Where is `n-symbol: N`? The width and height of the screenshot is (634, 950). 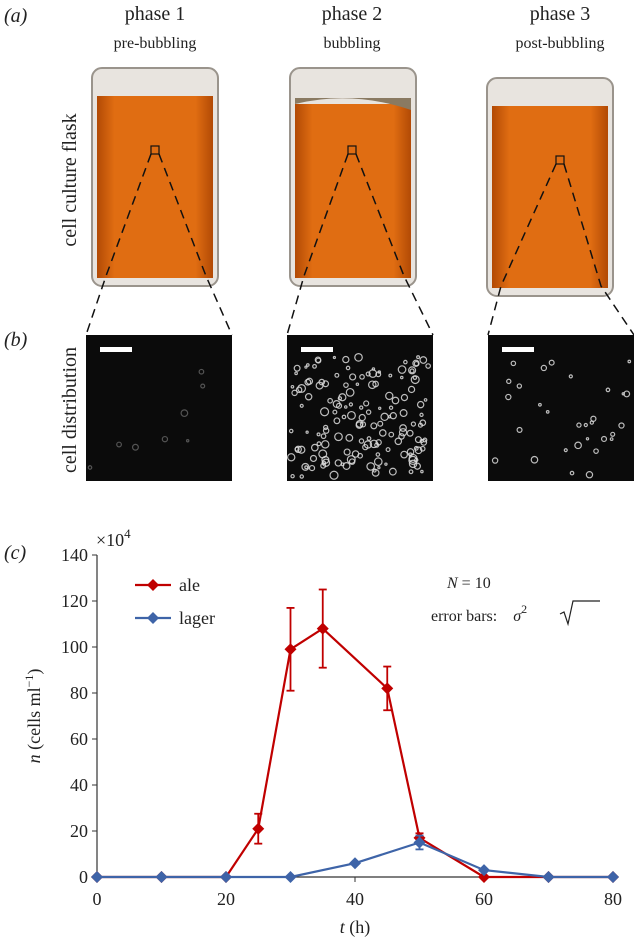
n-symbol: N is located at coordinates (452, 583).